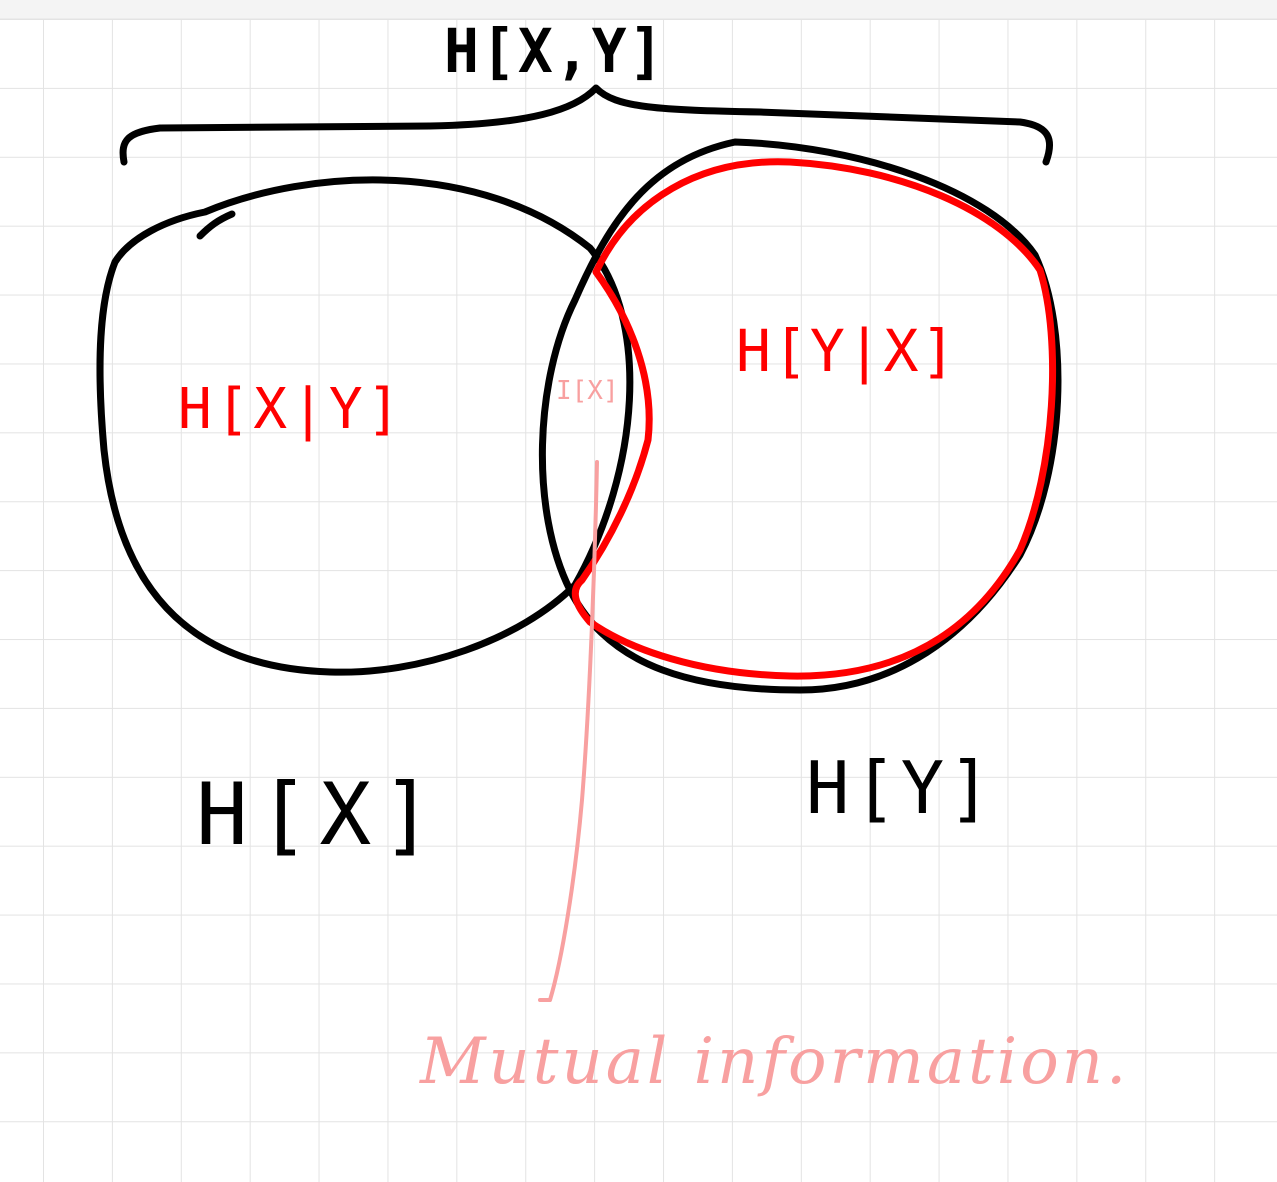 This screenshot has height=1182, width=1277. Describe the element at coordinates (847, 351) in the screenshot. I see `conditional-y-given-x-label: H[Y|X]` at that location.